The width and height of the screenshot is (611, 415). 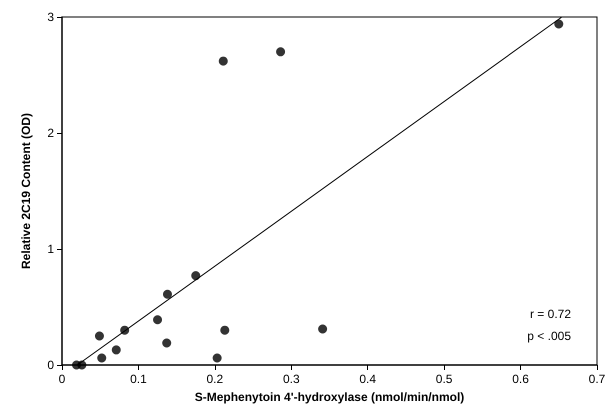 What do you see at coordinates (50, 365) in the screenshot?
I see `y-tick-label: 0` at bounding box center [50, 365].